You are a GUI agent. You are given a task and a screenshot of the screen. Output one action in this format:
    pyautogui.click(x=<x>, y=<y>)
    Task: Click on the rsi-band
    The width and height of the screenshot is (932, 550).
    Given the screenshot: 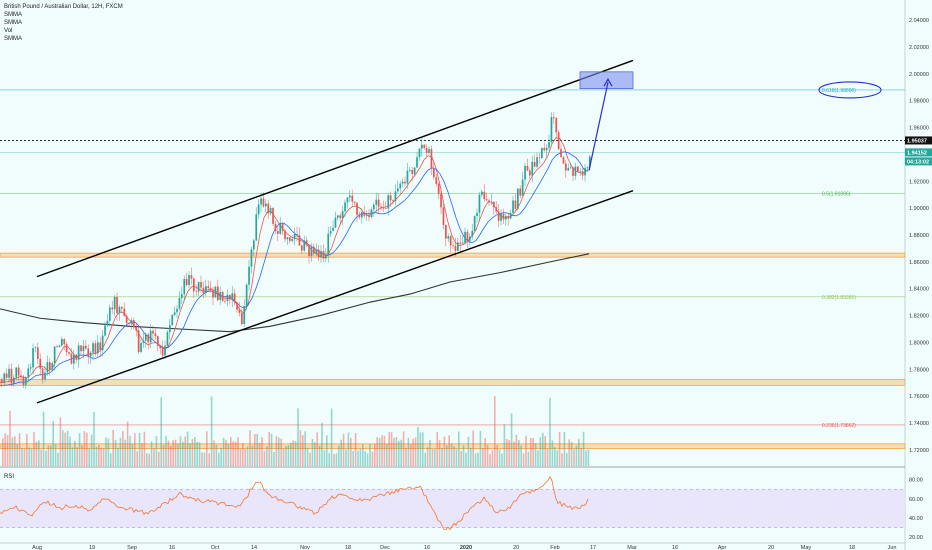 What is the action you would take?
    pyautogui.click(x=452, y=508)
    